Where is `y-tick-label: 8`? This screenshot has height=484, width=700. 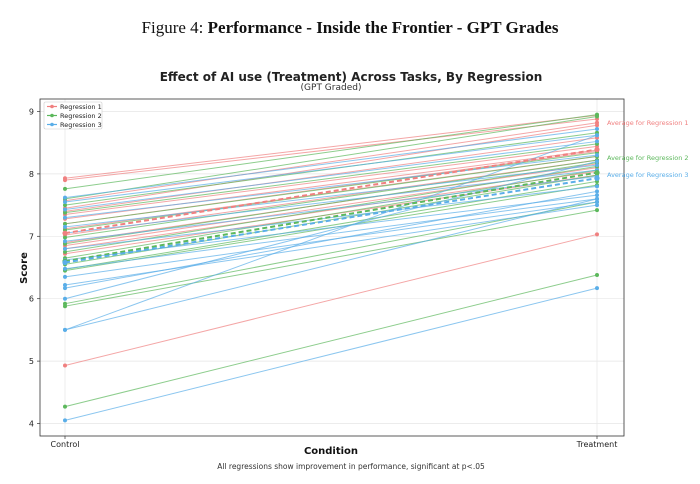 y-tick-label: 8 is located at coordinates (31, 174).